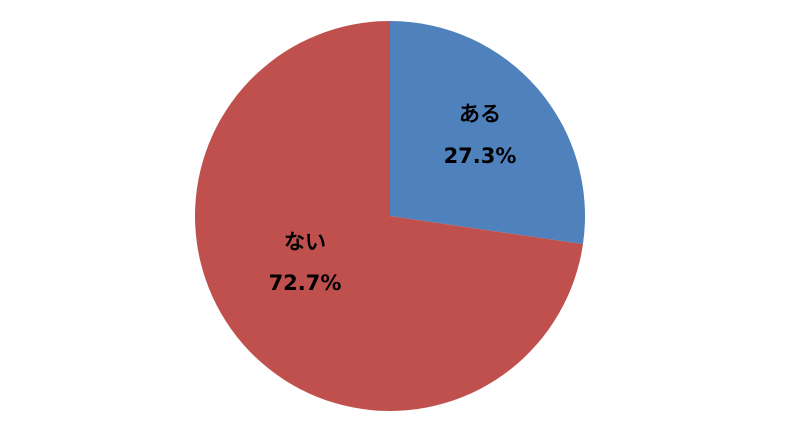  Describe the element at coordinates (480, 114) in the screenshot. I see `slice-label-aru: ある` at that location.